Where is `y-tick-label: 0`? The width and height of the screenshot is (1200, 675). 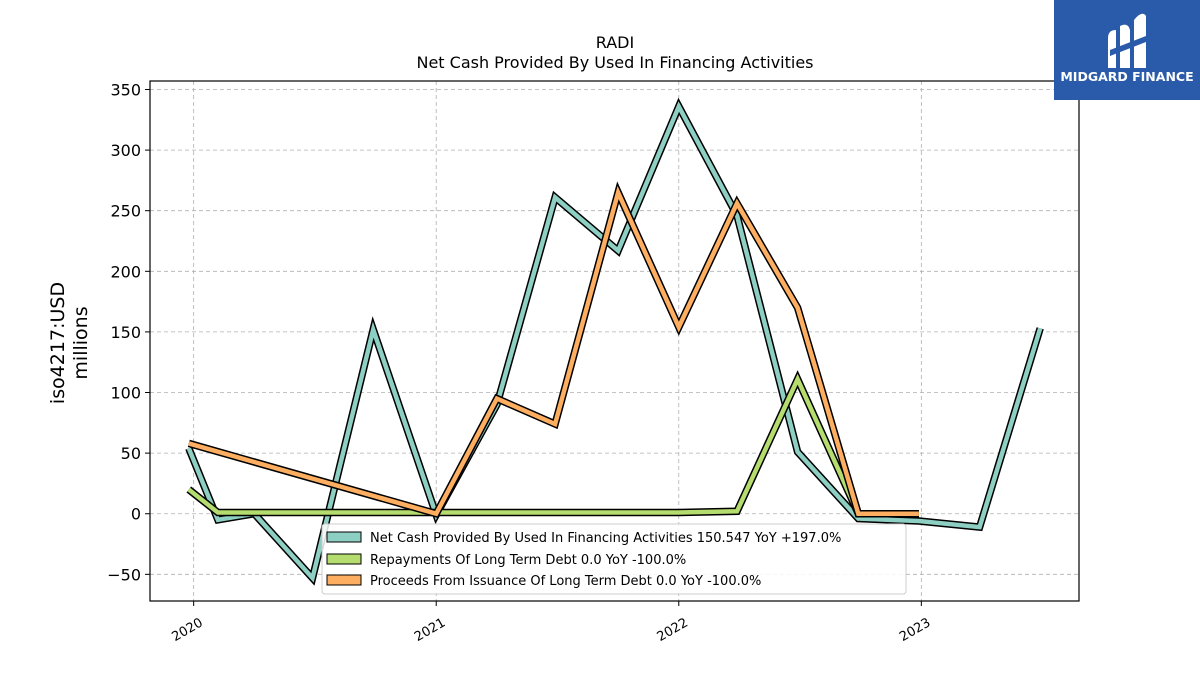 y-tick-label: 0 is located at coordinates (136, 514).